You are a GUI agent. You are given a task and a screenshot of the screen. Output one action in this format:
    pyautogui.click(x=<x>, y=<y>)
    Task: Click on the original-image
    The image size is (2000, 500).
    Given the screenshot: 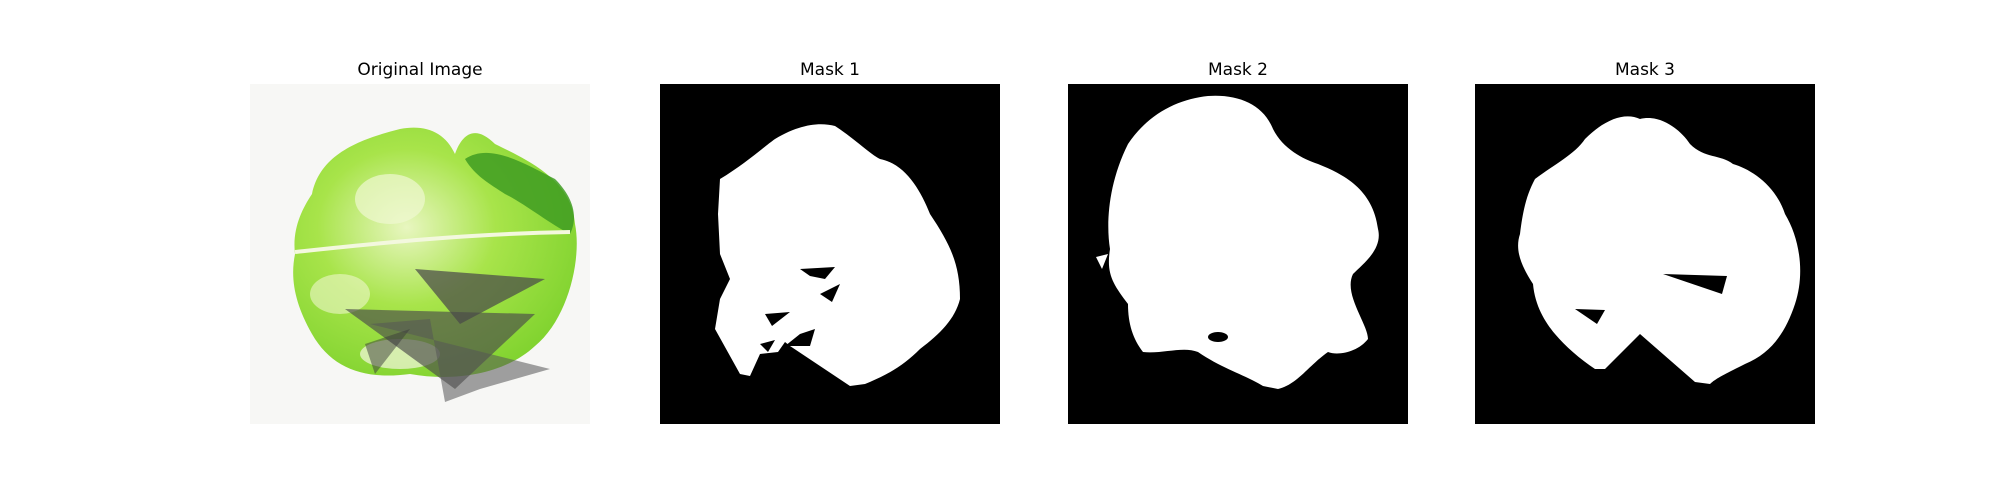 What is the action you would take?
    pyautogui.click(x=420, y=254)
    